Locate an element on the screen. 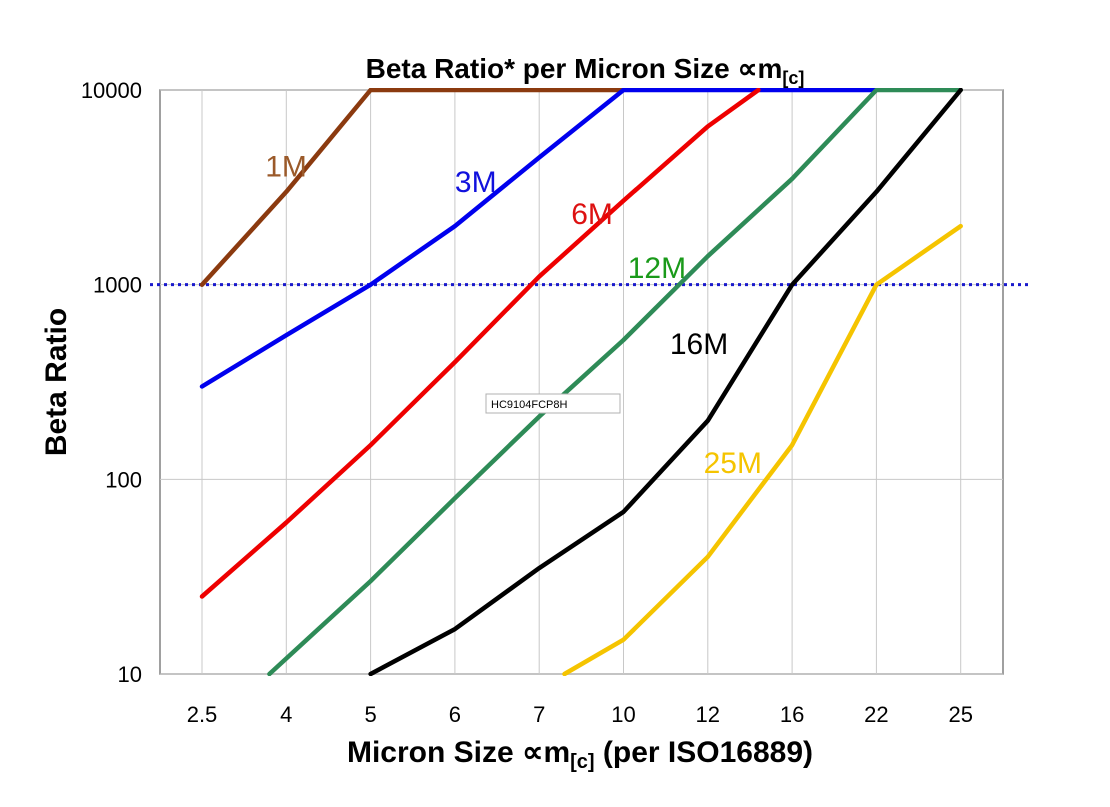 This screenshot has height=807, width=1110. y-tick-label: 10000 is located at coordinates (111, 90).